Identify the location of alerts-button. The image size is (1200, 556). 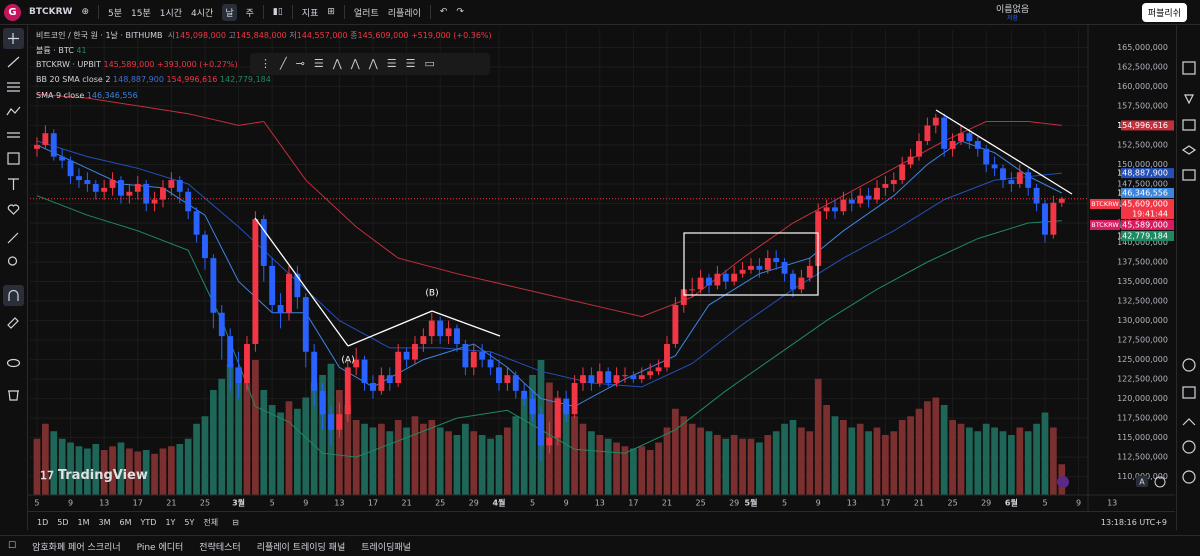
(1189, 99).